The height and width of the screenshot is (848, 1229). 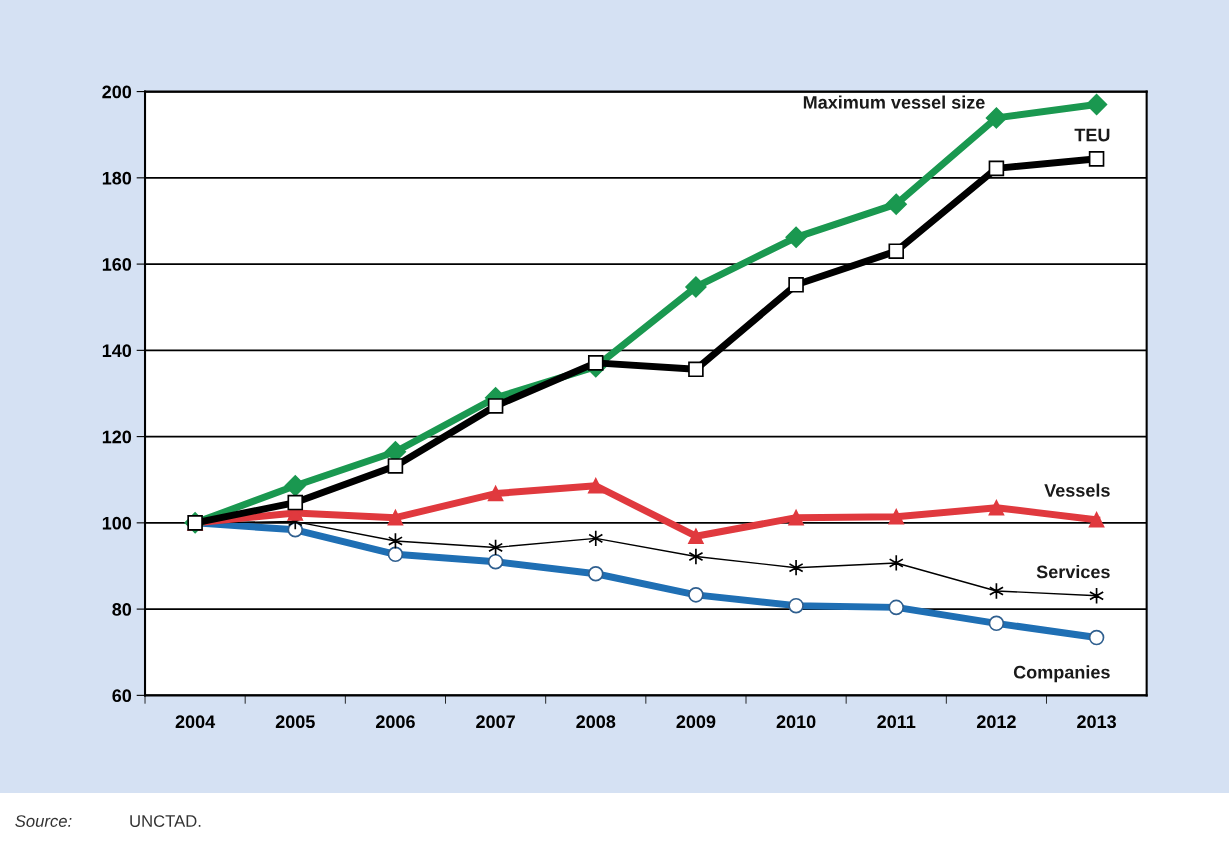 What do you see at coordinates (1073, 572) in the screenshot?
I see `series-label: Services` at bounding box center [1073, 572].